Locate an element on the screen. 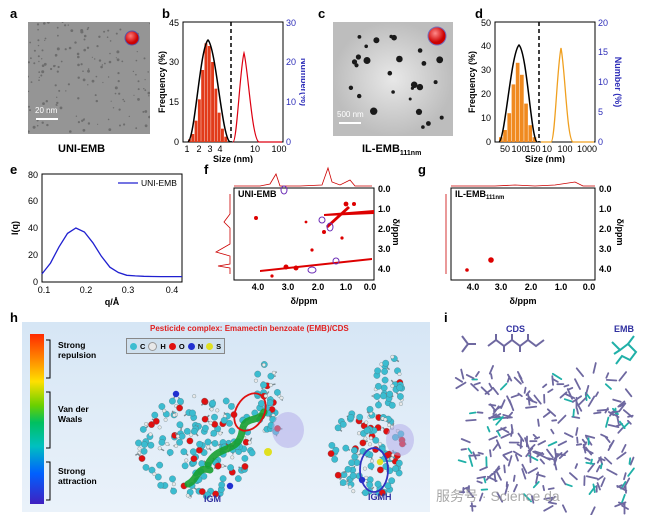 Image resolution: width=655 pixels, height=519 pixels. panel-e-label: e is located at coordinates (14, 169).